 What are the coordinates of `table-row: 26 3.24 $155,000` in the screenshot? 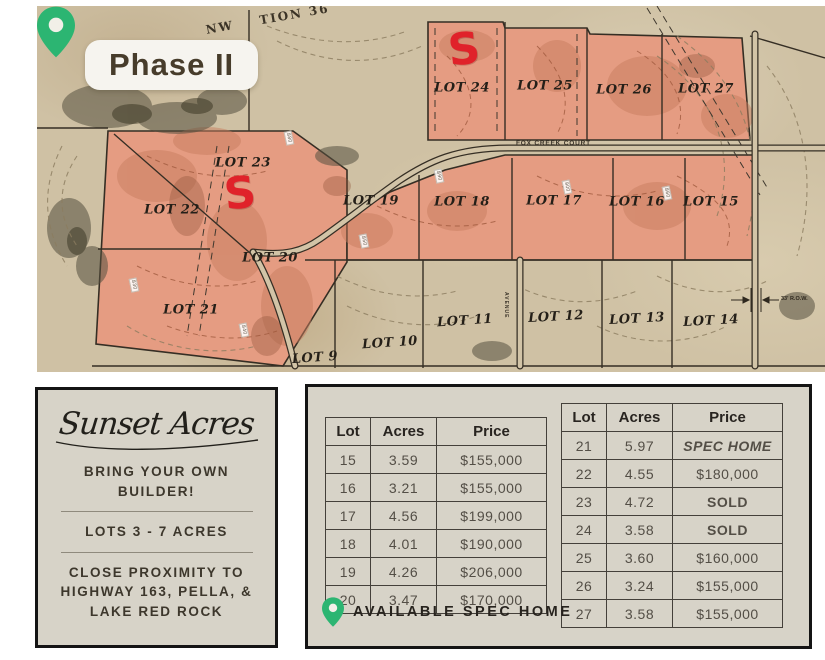 It's located at (672, 585).